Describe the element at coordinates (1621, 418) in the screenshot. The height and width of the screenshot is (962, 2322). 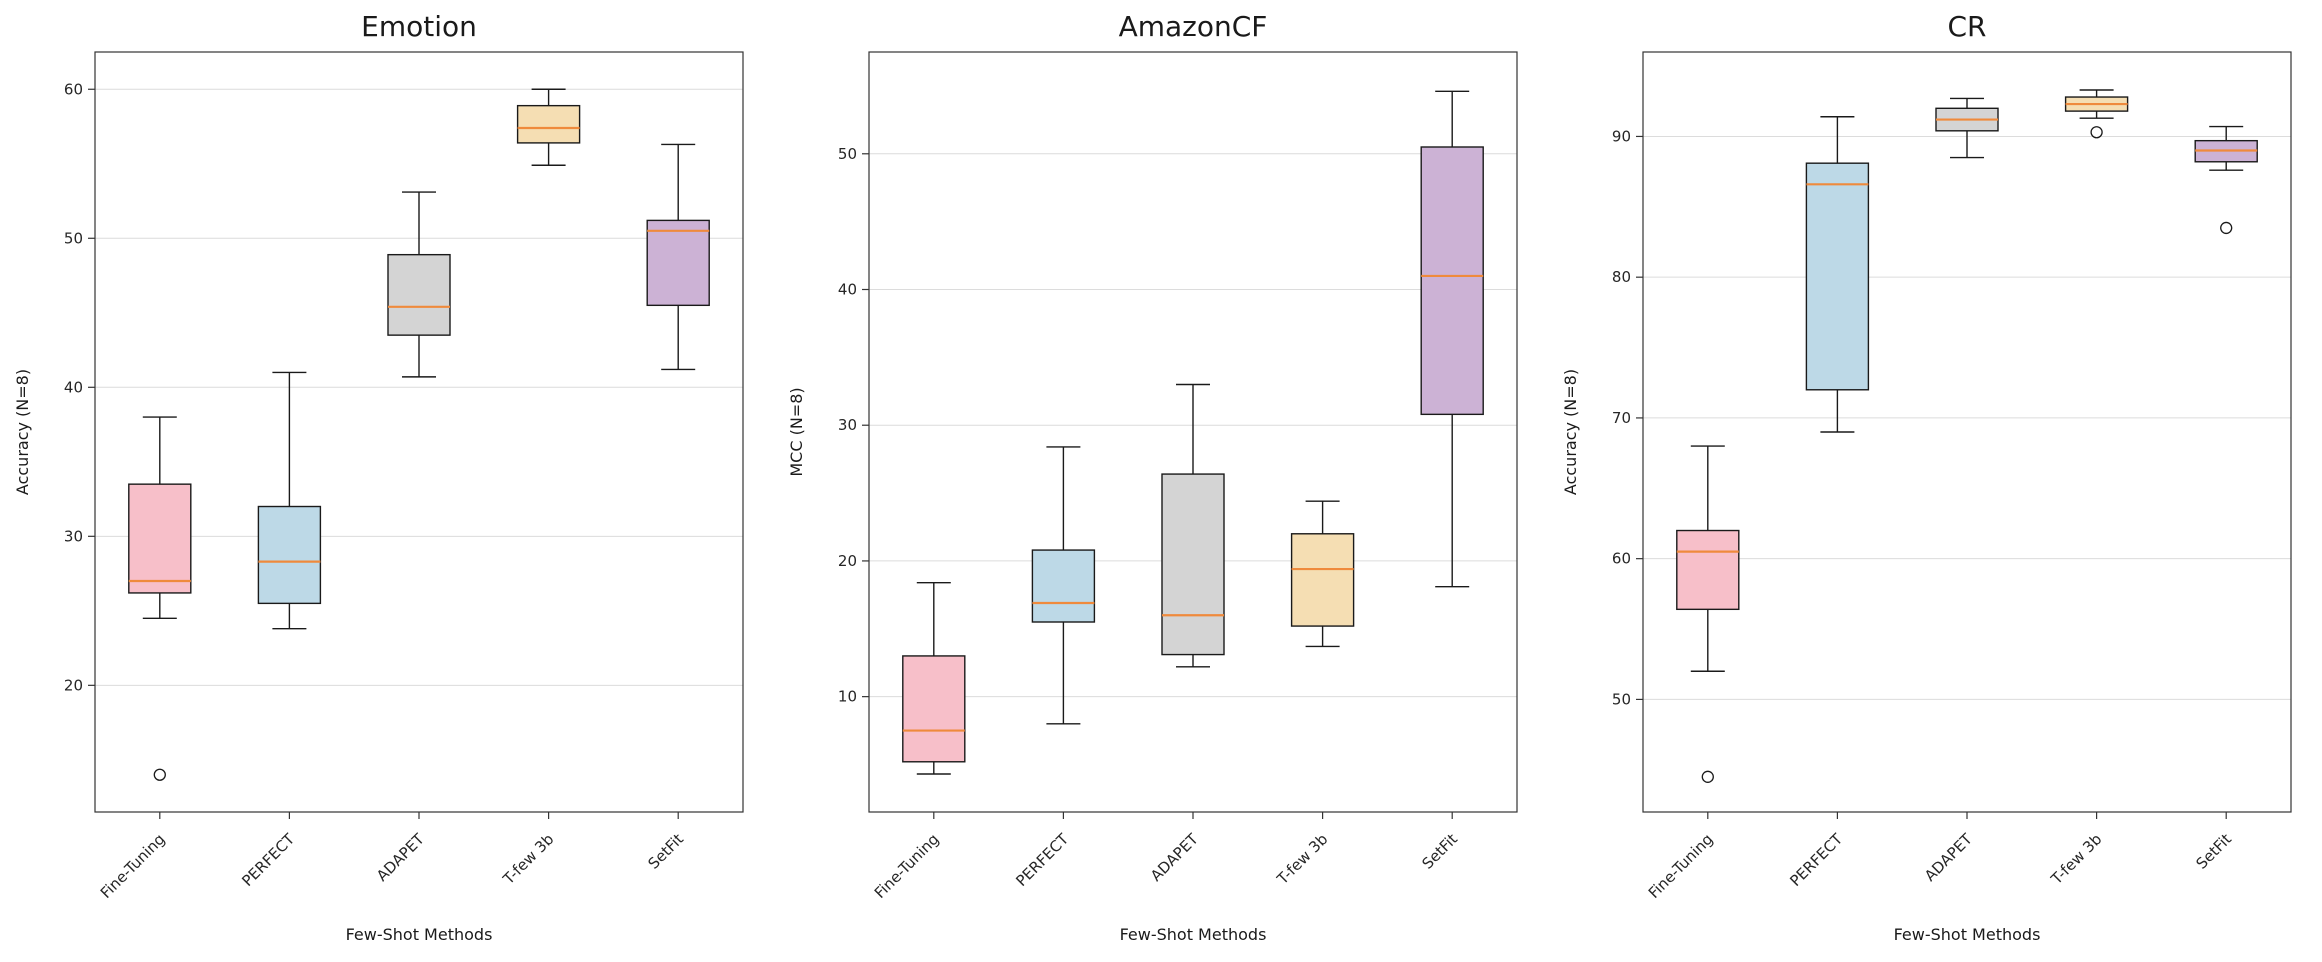
I see `y-tick-label: 70` at that location.